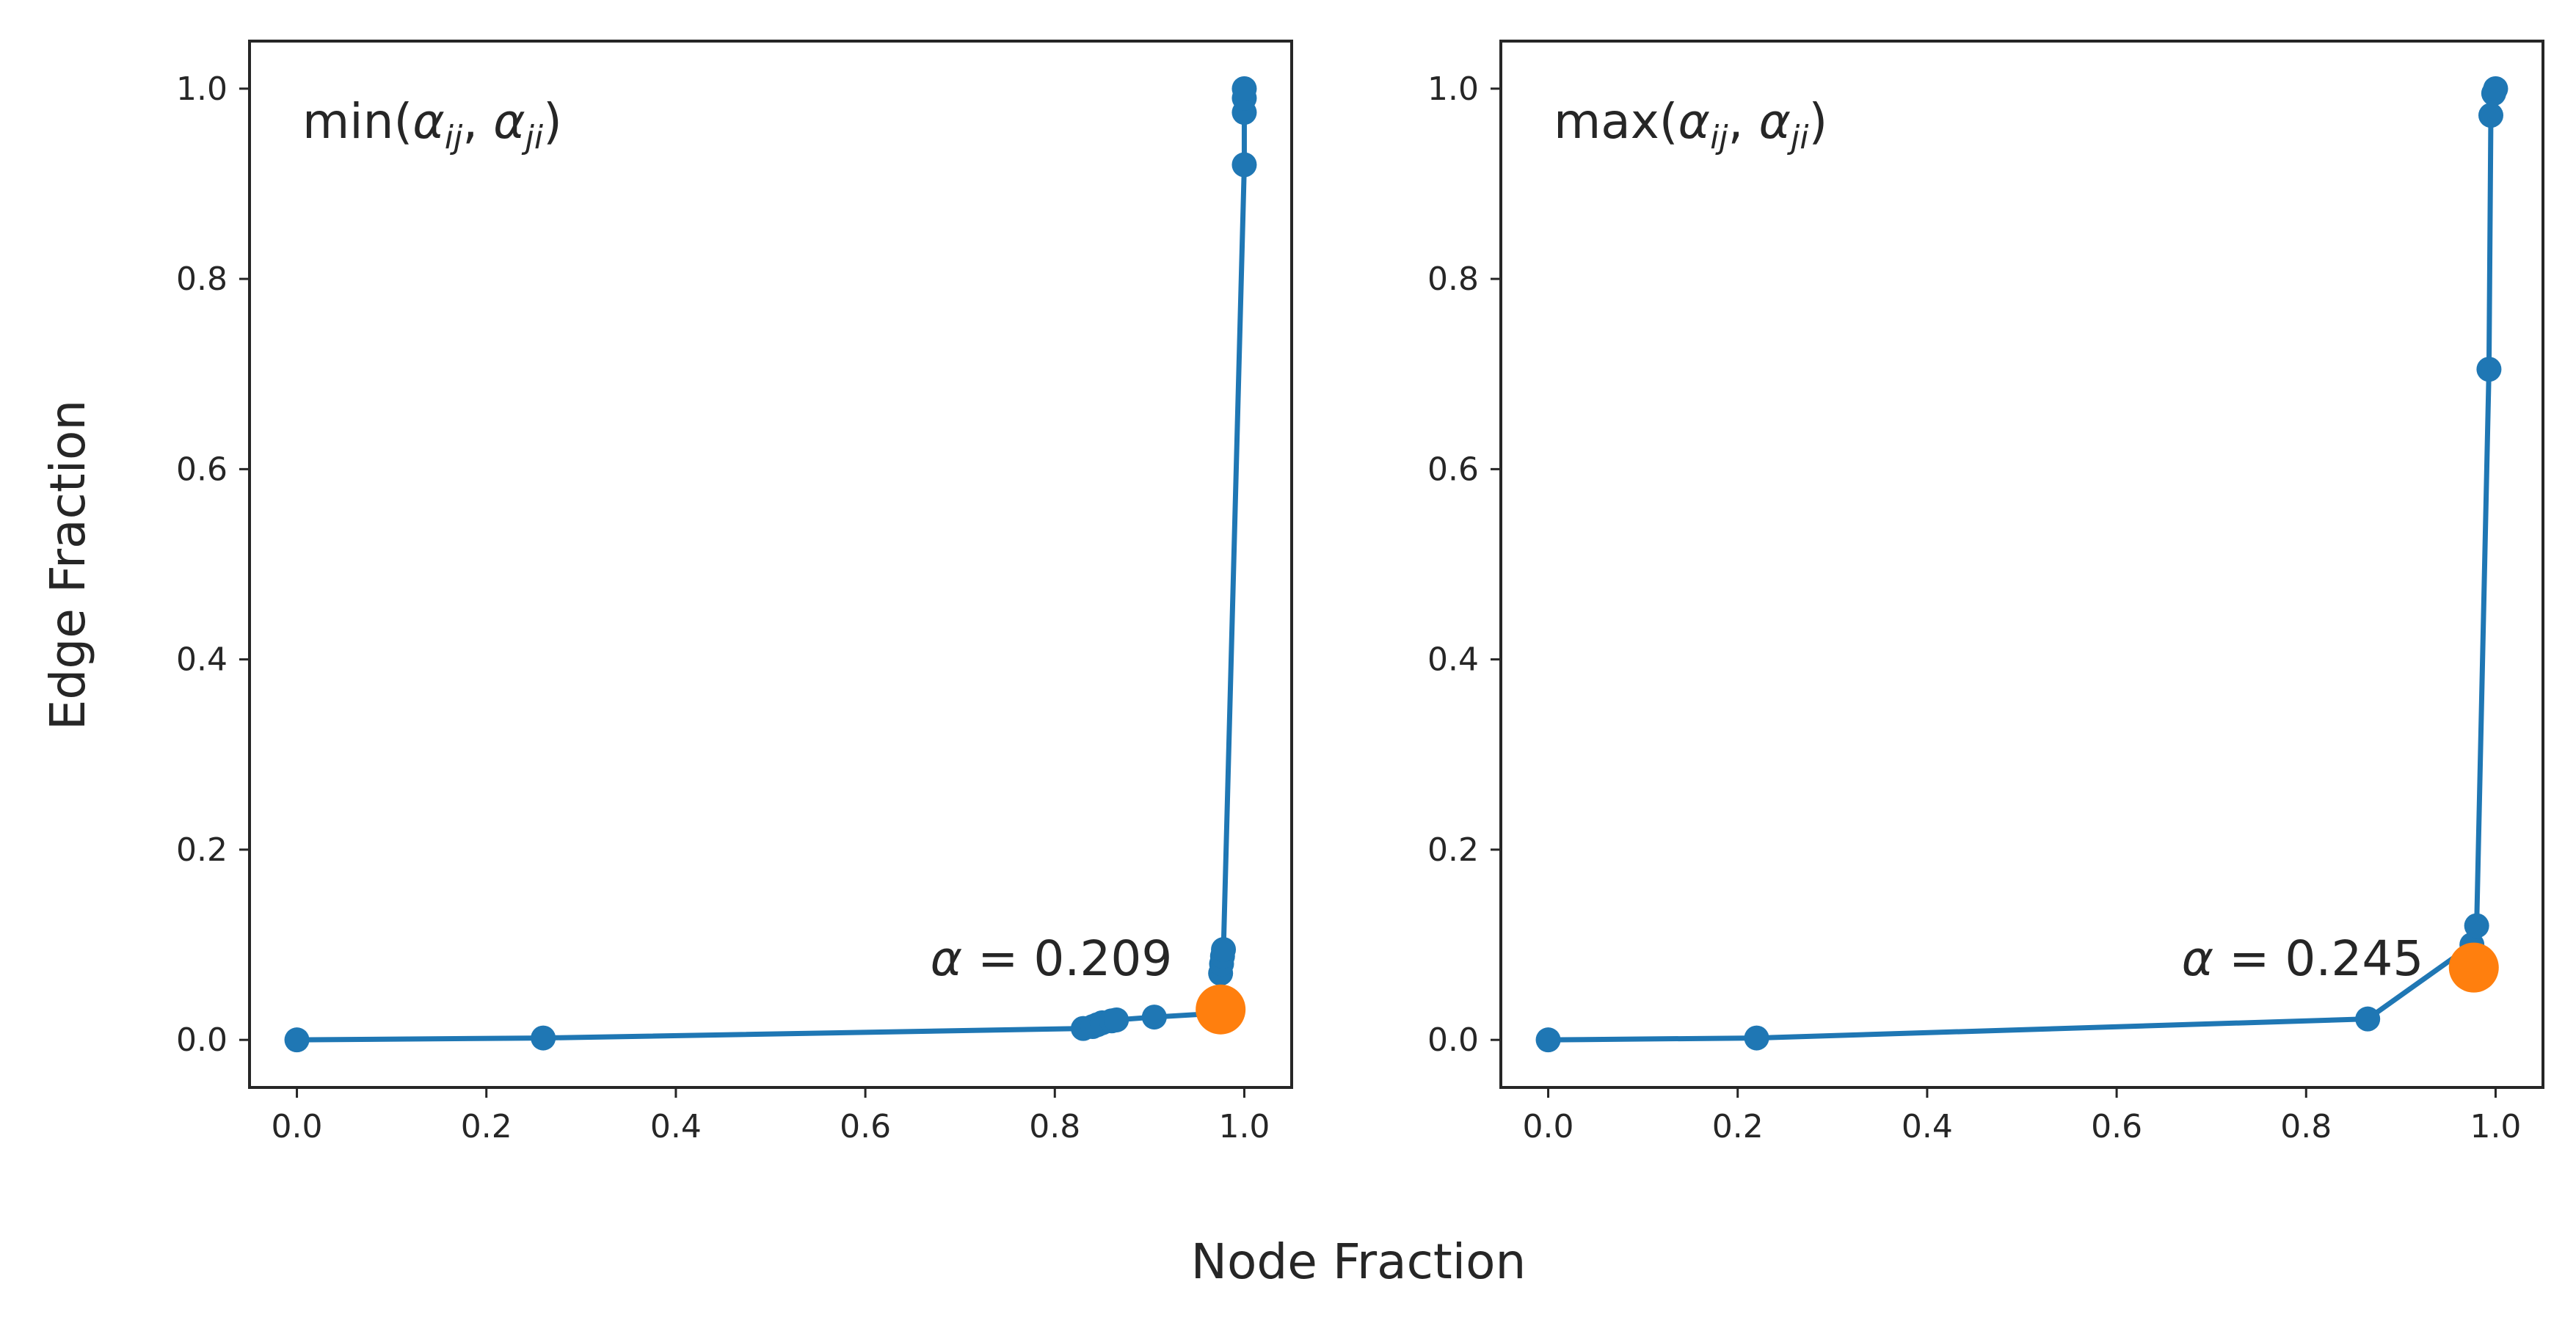  What do you see at coordinates (1359, 1261) in the screenshot?
I see `x-axis-label: Node Fraction` at bounding box center [1359, 1261].